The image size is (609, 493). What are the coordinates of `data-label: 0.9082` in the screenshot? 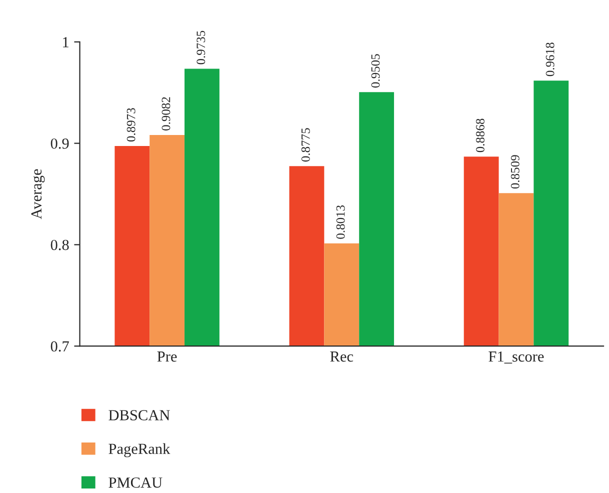 It's located at (166, 113).